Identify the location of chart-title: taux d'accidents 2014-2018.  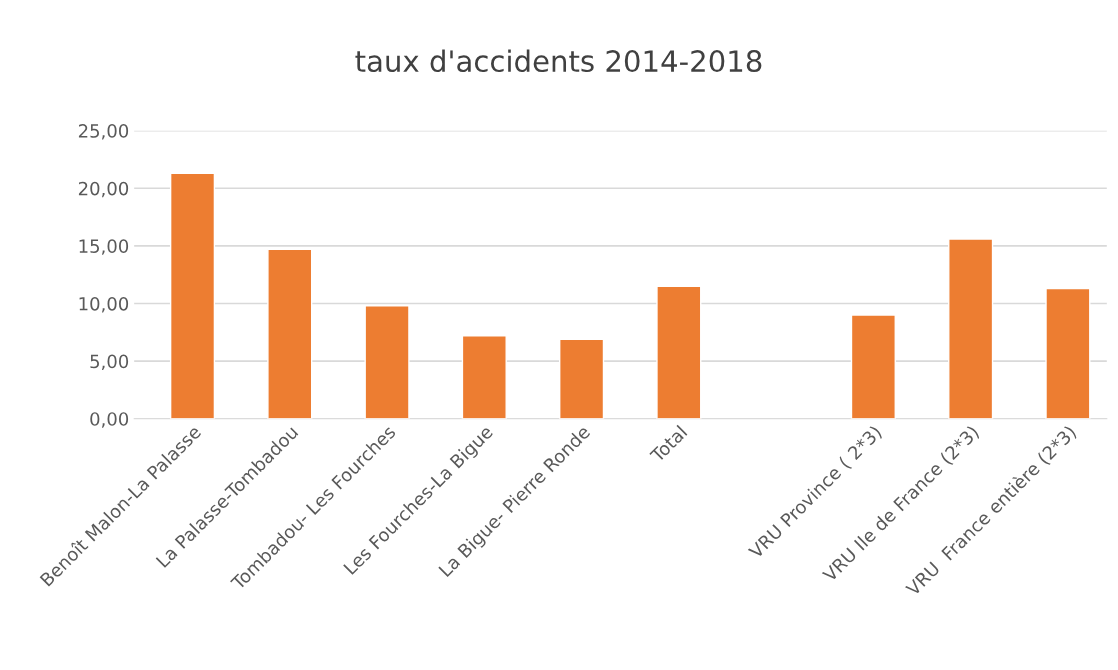
(558, 61).